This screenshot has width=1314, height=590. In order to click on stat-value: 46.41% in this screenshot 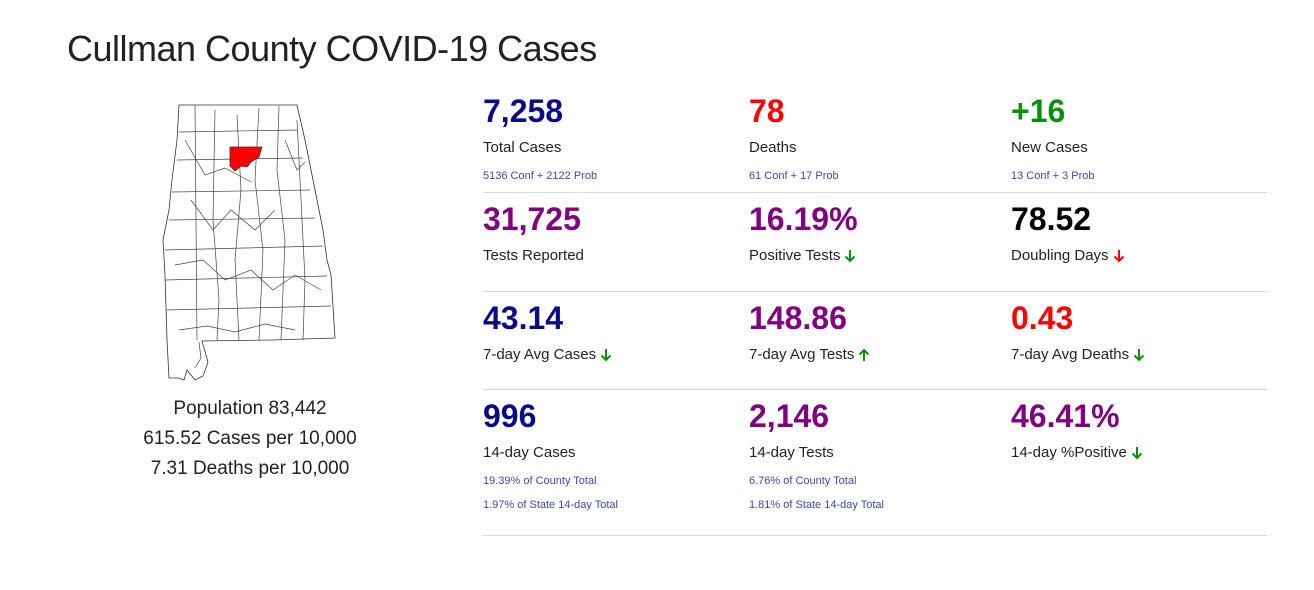, I will do `click(1065, 416)`.